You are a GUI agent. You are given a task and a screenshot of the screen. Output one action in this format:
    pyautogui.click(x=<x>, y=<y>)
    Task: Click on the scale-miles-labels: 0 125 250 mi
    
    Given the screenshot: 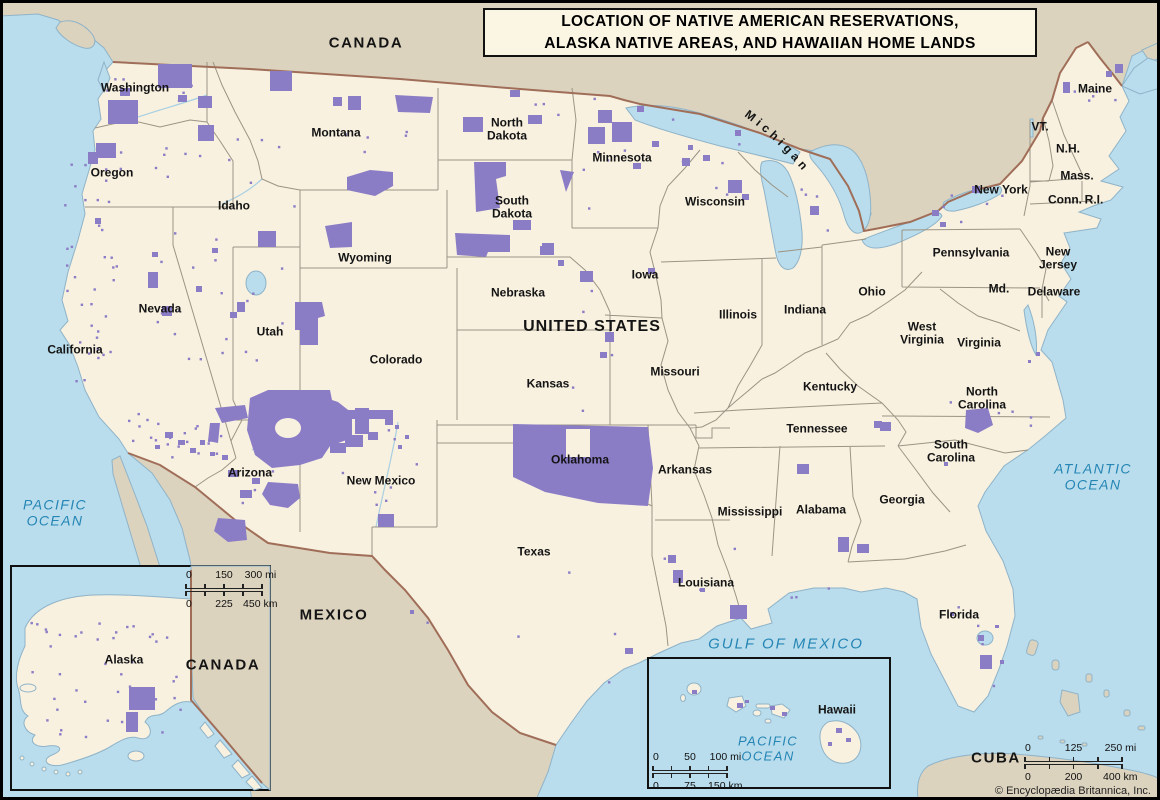 What is the action you would take?
    pyautogui.click(x=1081, y=748)
    